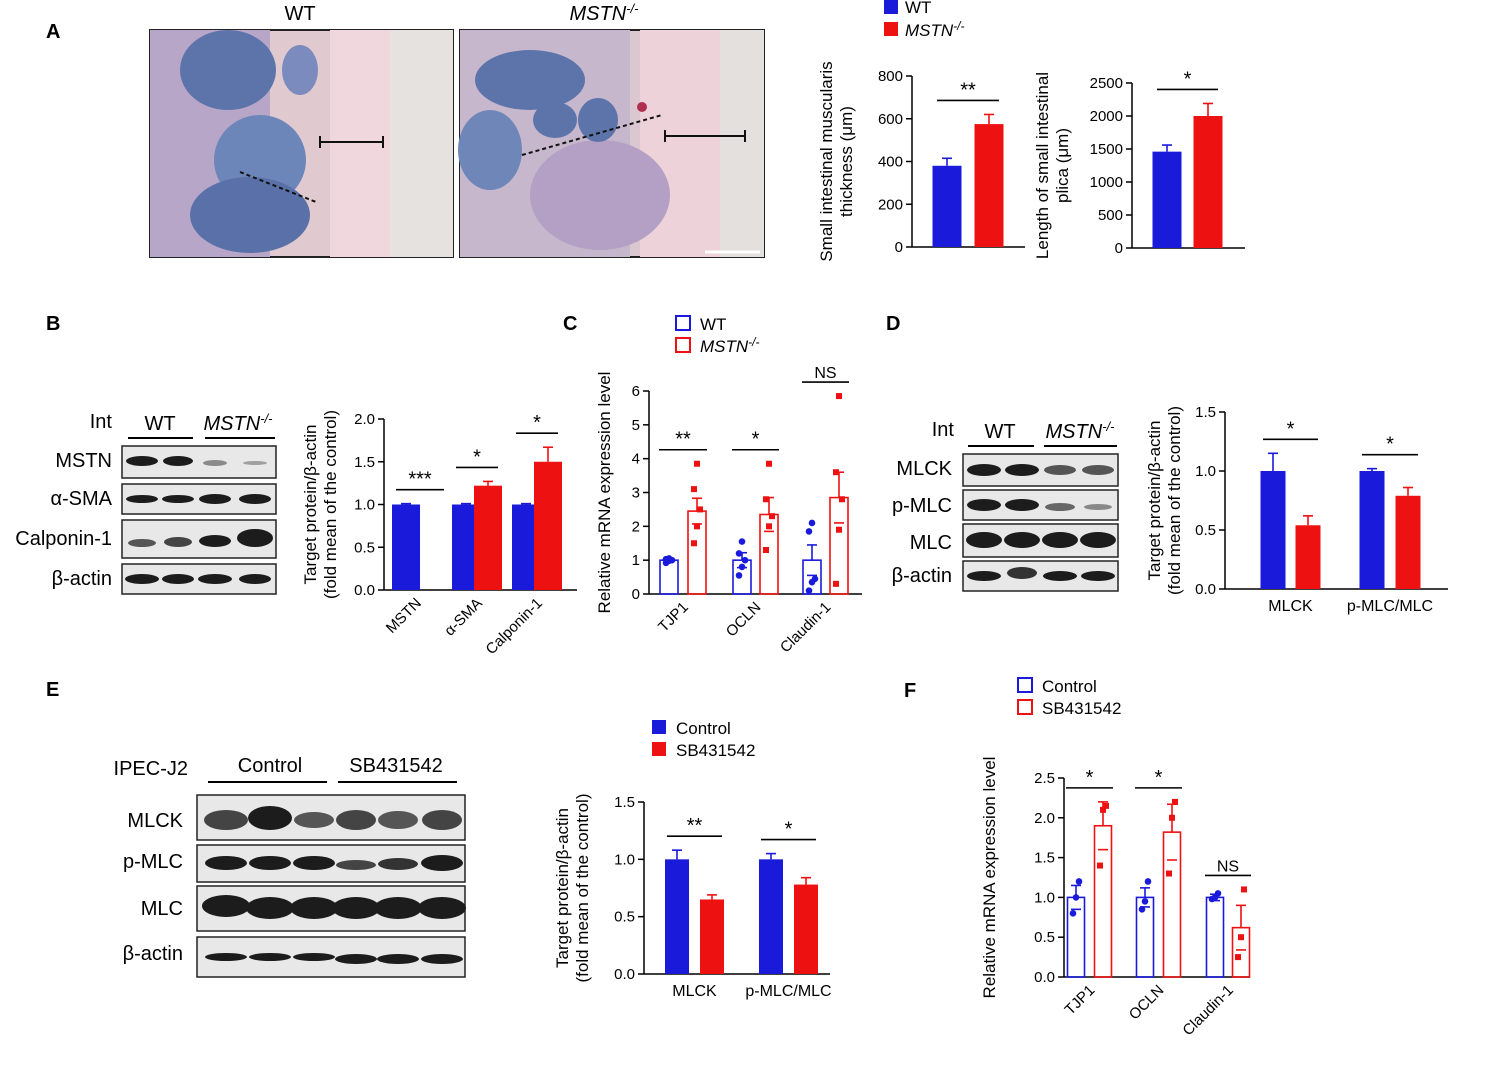 This screenshot has height=1078, width=1500. I want to click on y-tick-label: 6, so click(636, 391).